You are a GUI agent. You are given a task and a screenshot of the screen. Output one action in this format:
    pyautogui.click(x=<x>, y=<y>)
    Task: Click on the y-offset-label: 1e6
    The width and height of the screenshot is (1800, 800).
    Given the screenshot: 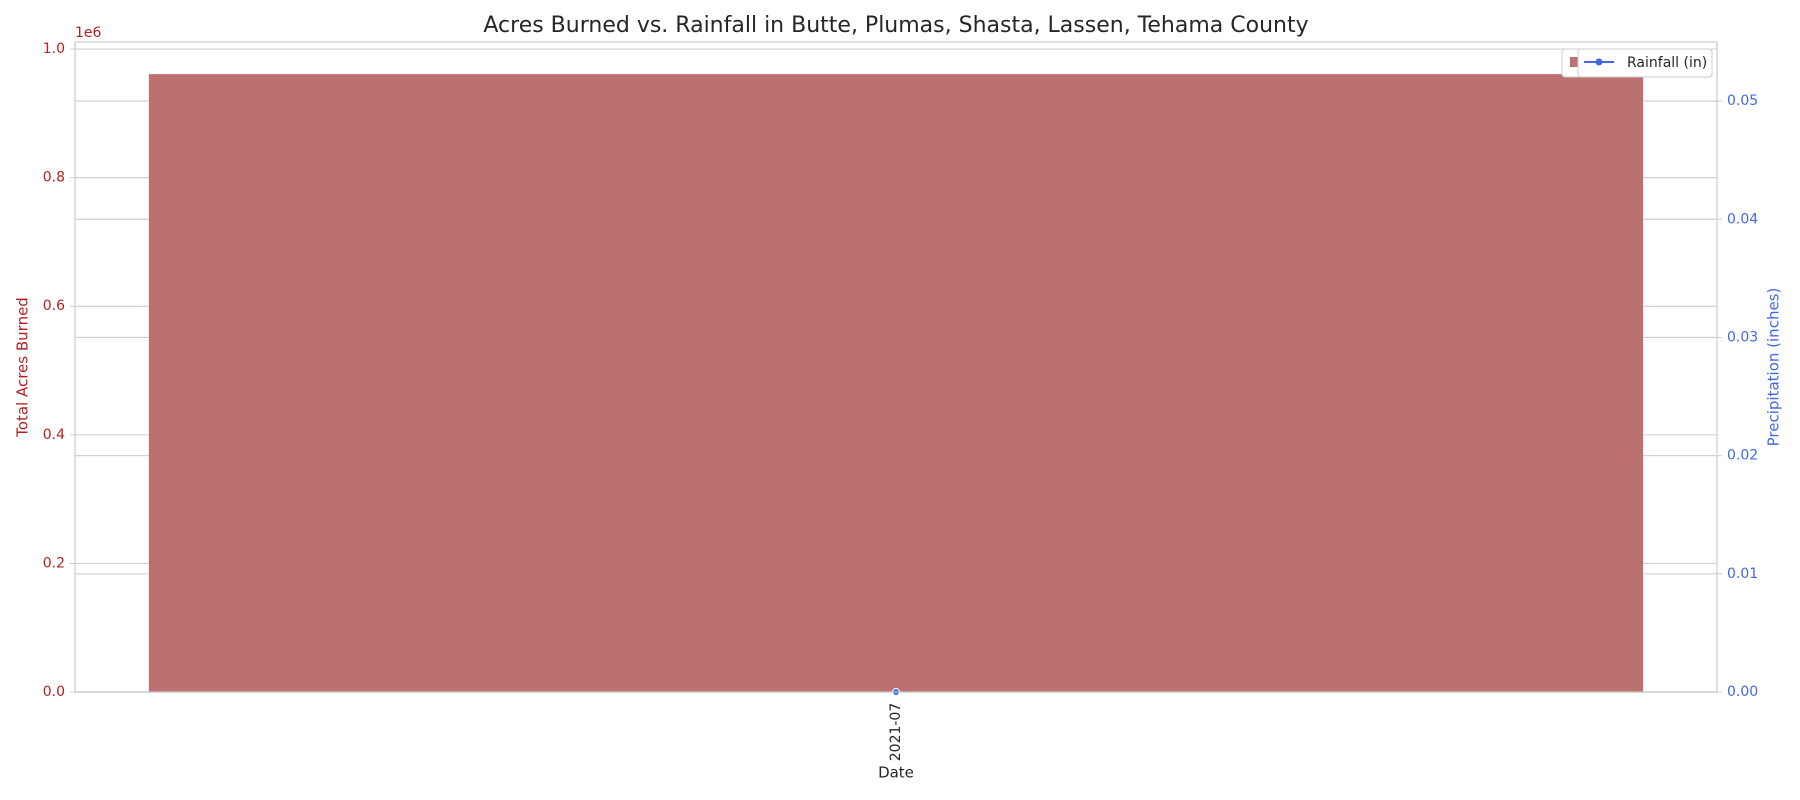 What is the action you would take?
    pyautogui.click(x=88, y=33)
    